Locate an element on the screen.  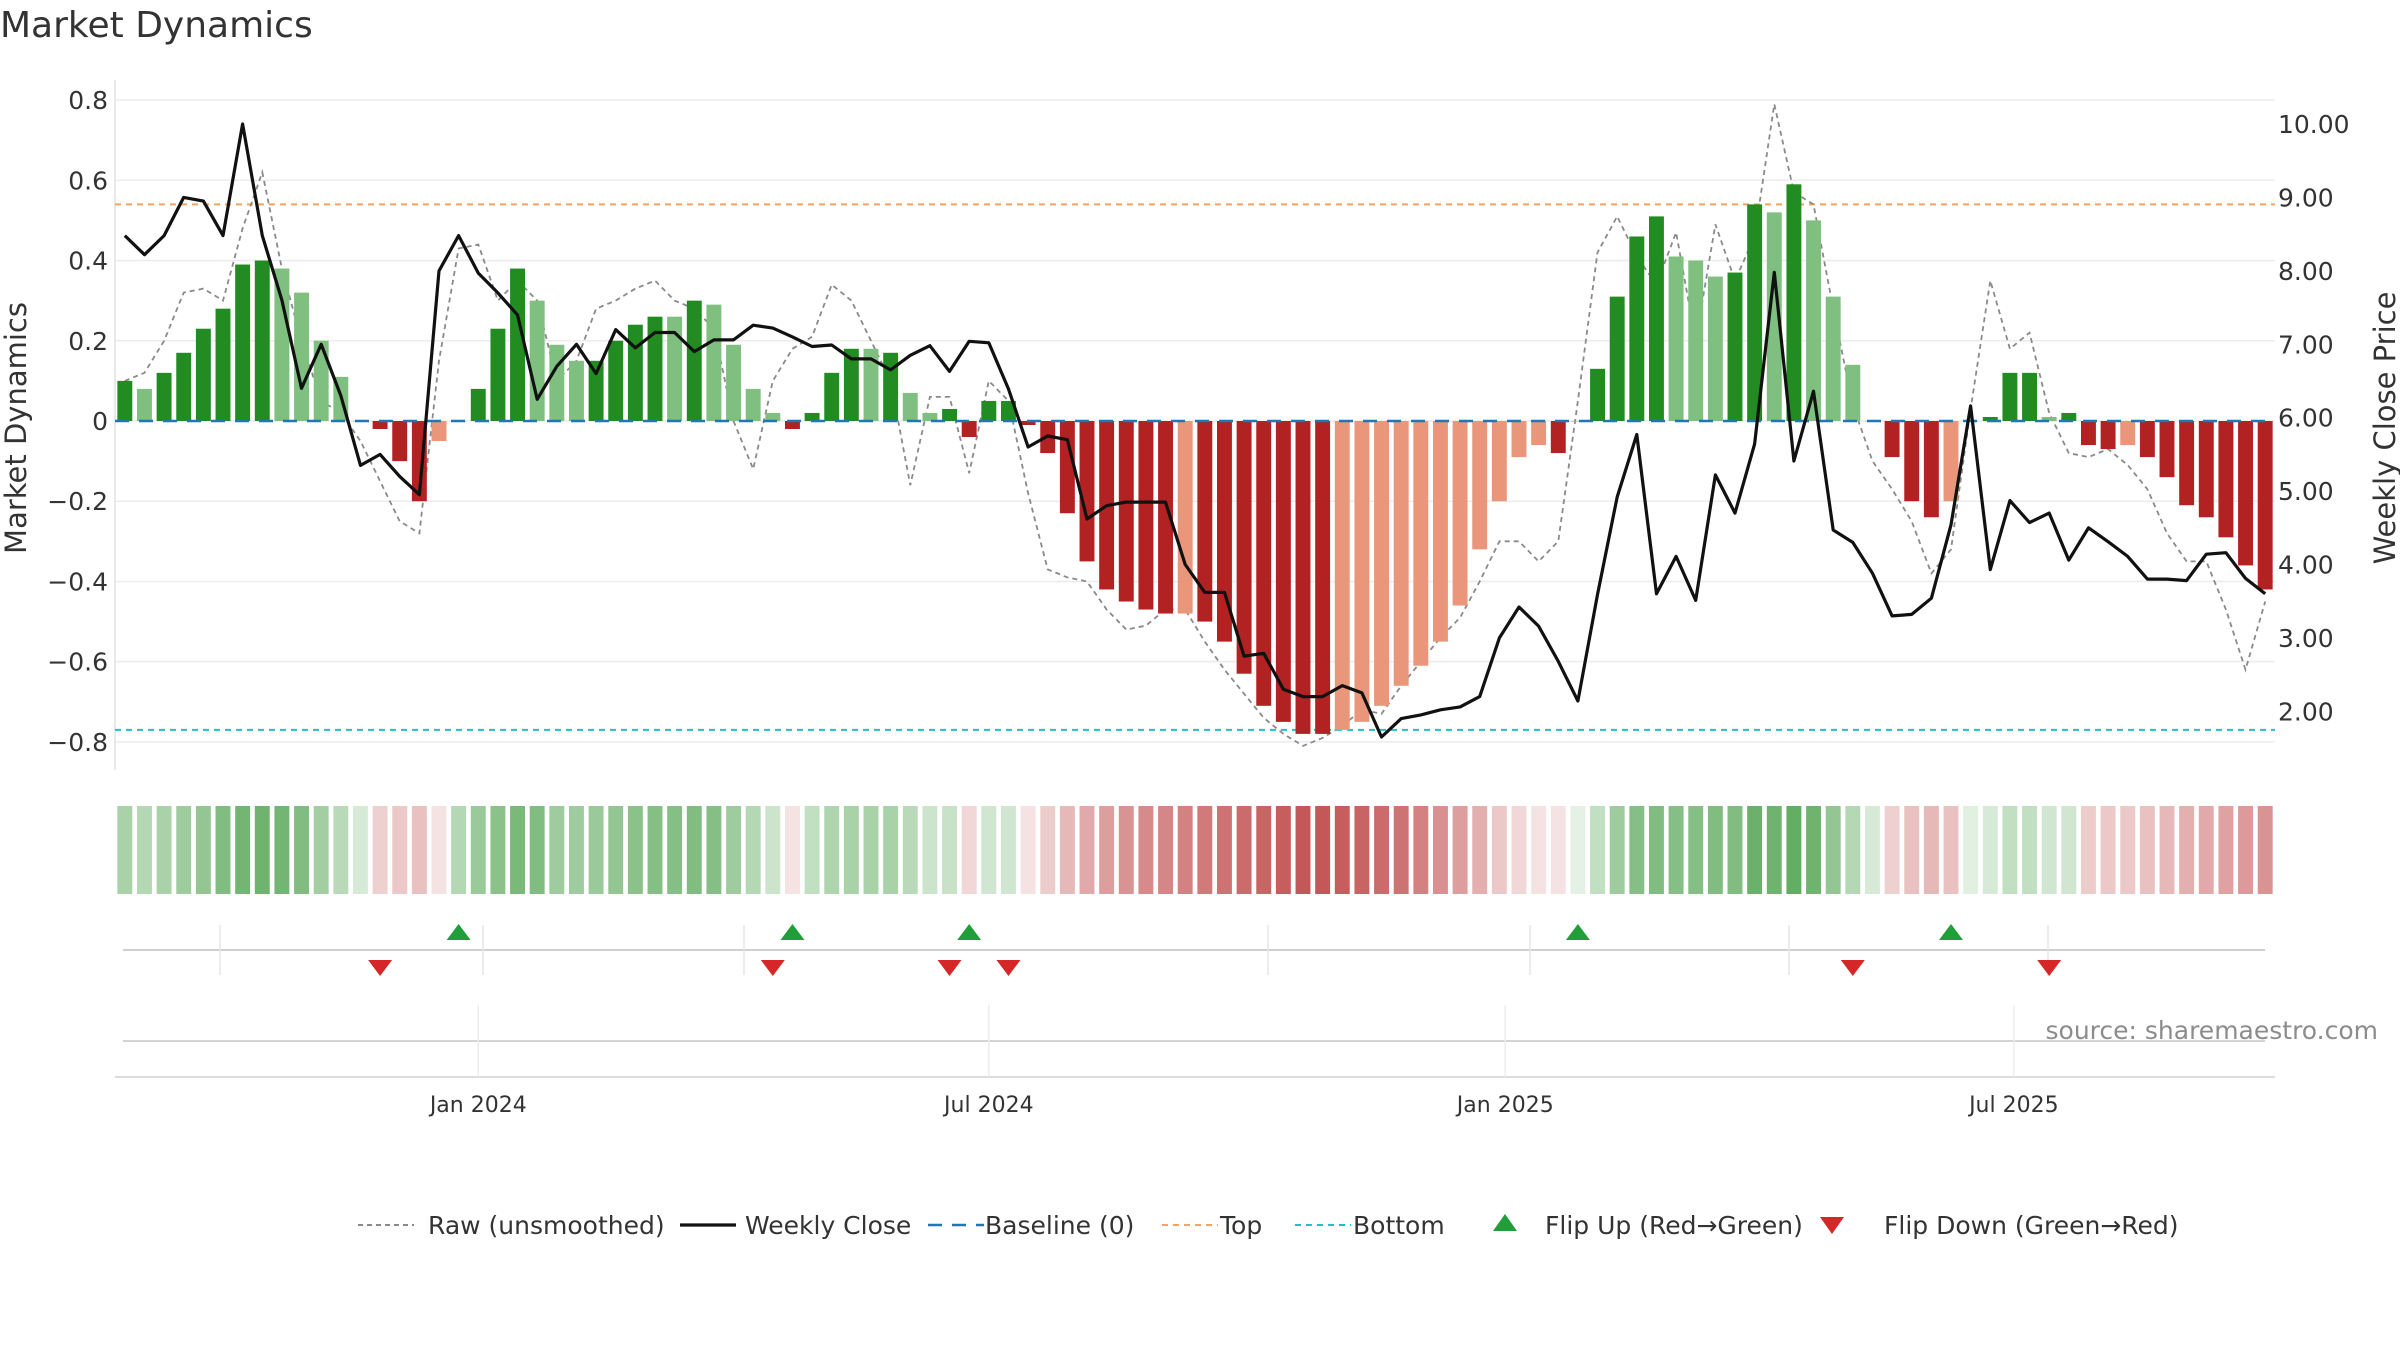
x-axis-ticks: Jan 2024 Jul 2024 Jan 2025 Jul 2025 is located at coordinates (1243, 1061).